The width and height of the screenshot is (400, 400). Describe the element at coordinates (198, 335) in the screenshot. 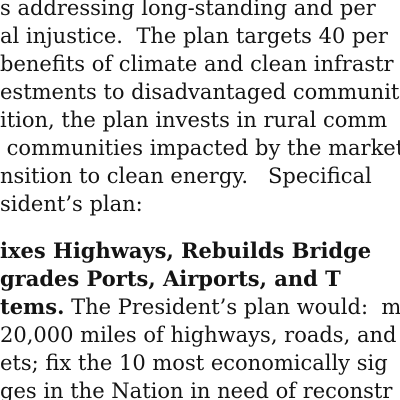

I see `body-line-1: 20,000 miles of highways, roads, and` at that location.